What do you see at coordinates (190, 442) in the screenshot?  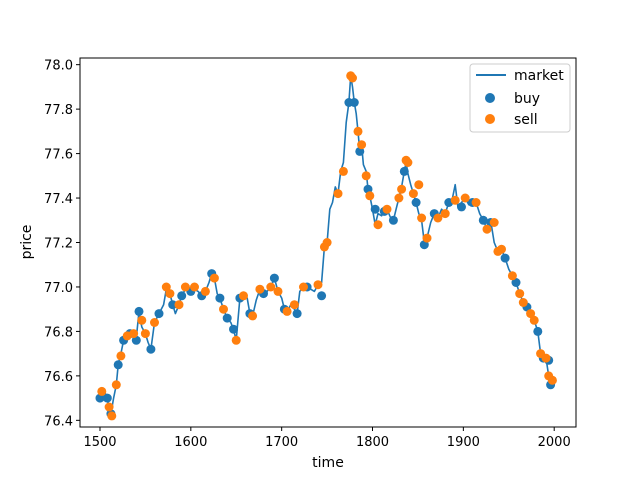 I see `x-tick-label: 1600` at bounding box center [190, 442].